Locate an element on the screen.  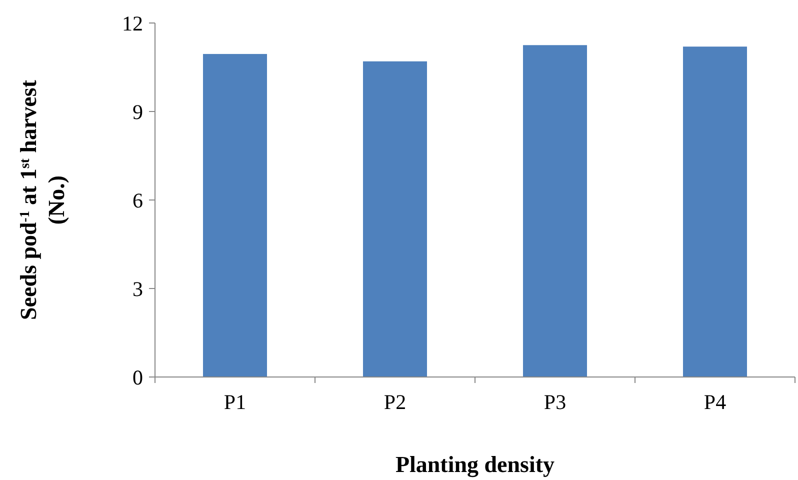
y-tick-label: 9 is located at coordinates (137, 112).